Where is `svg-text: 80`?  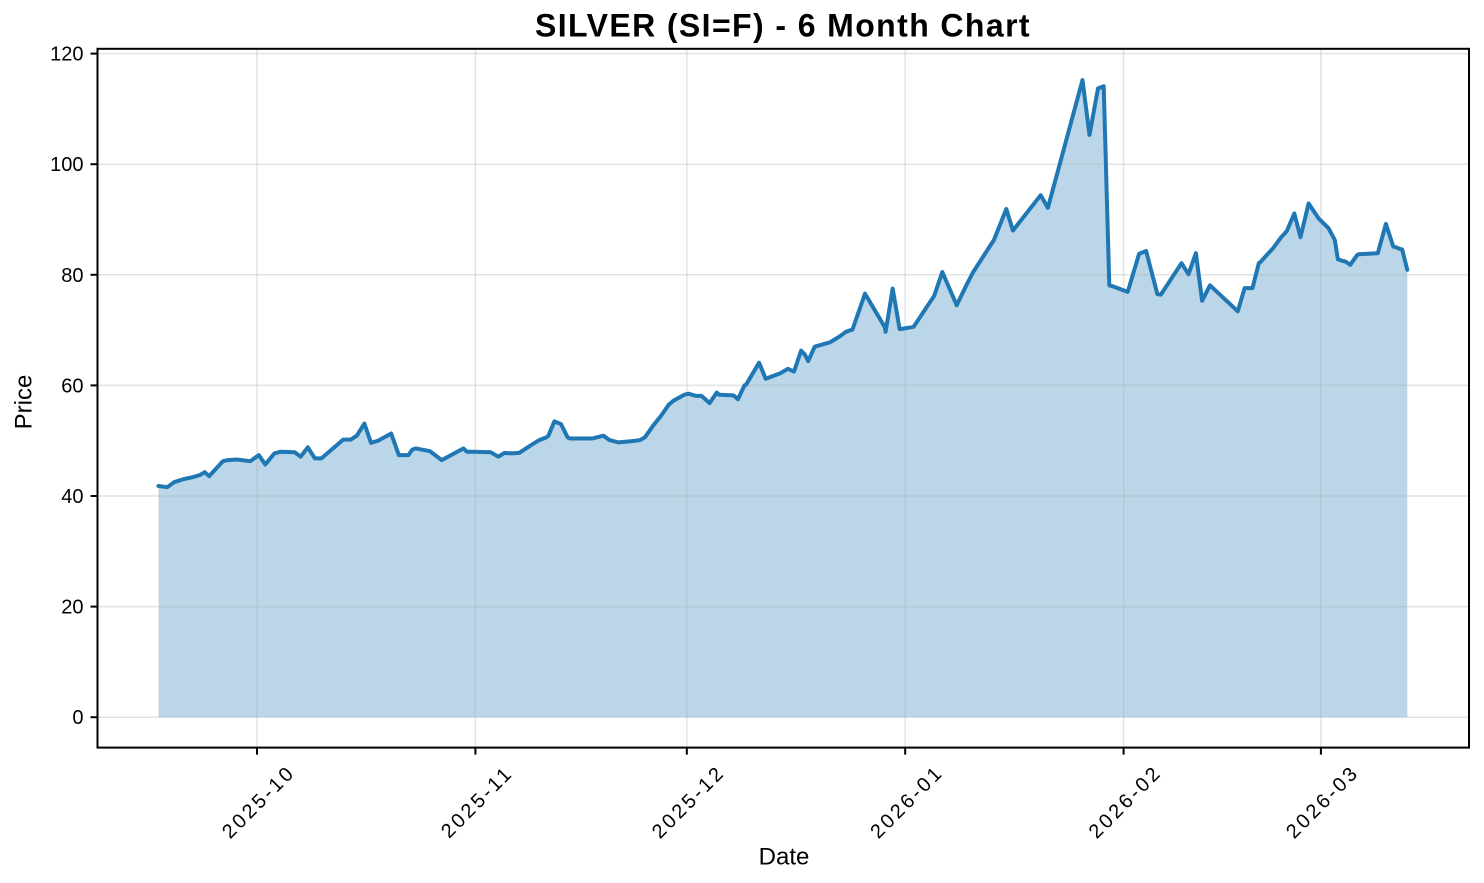 svg-text: 80 is located at coordinates (72, 276).